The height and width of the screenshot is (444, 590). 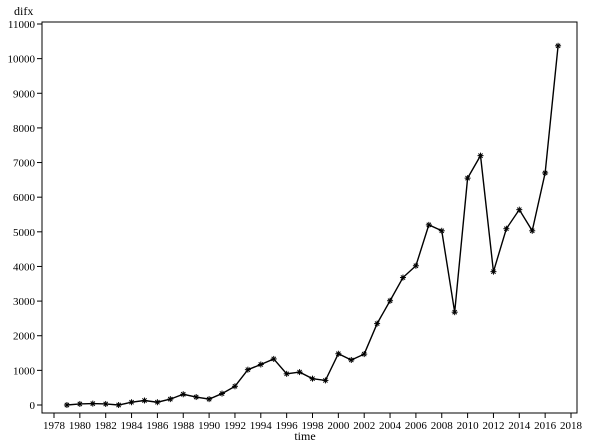 I want to click on y-axis-label: difx, so click(x=23, y=11).